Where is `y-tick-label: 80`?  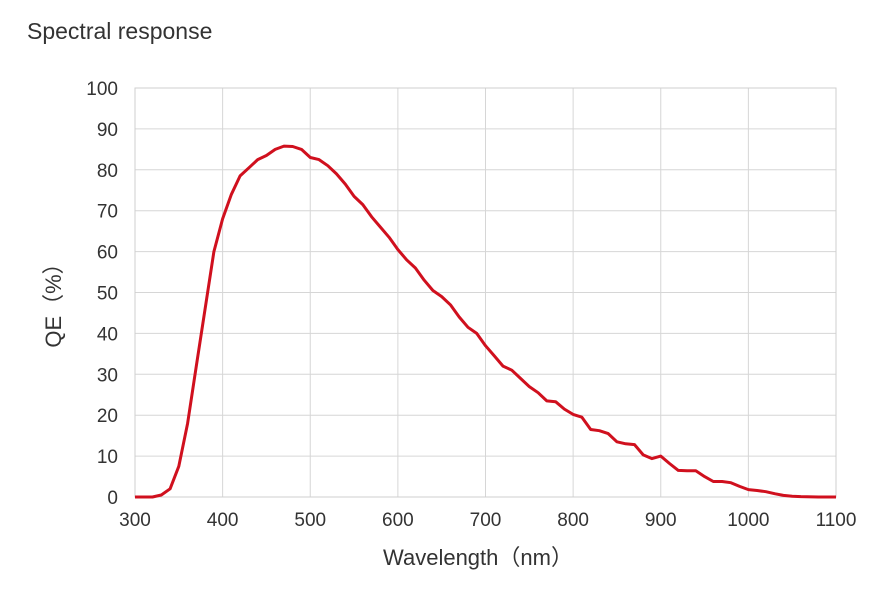 y-tick-label: 80 is located at coordinates (107, 171).